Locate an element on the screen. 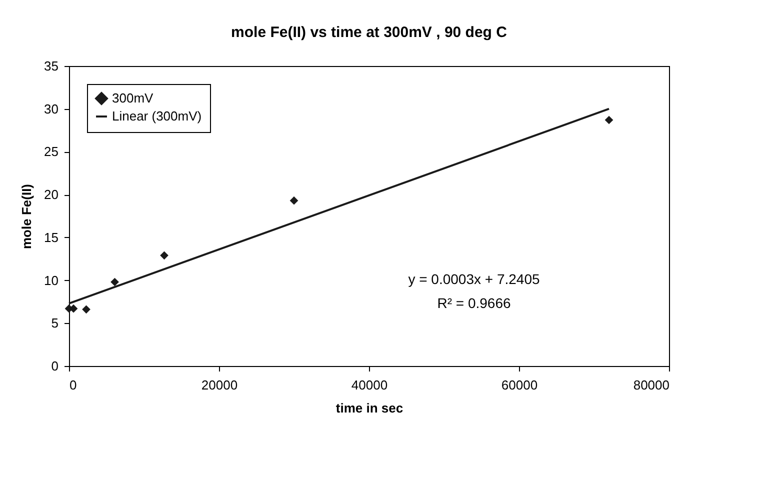 This screenshot has width=784, height=503. y-tick-label: 35 is located at coordinates (51, 66).